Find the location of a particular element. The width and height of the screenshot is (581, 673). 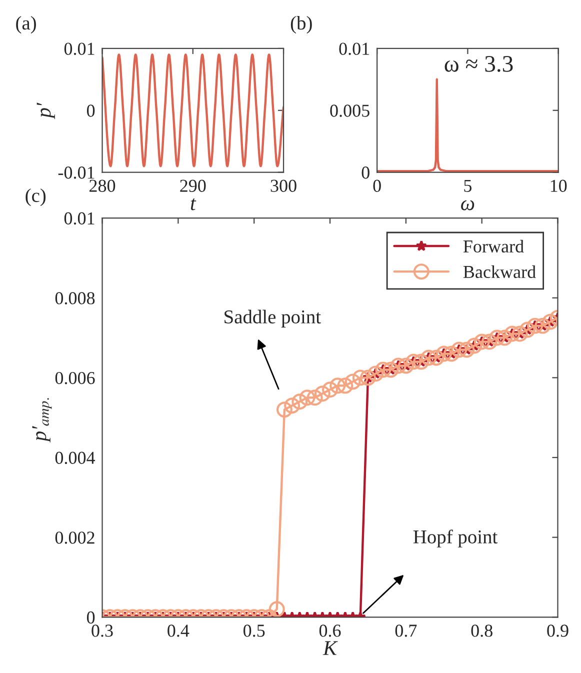

annotation: Saddle point is located at coordinates (272, 319).